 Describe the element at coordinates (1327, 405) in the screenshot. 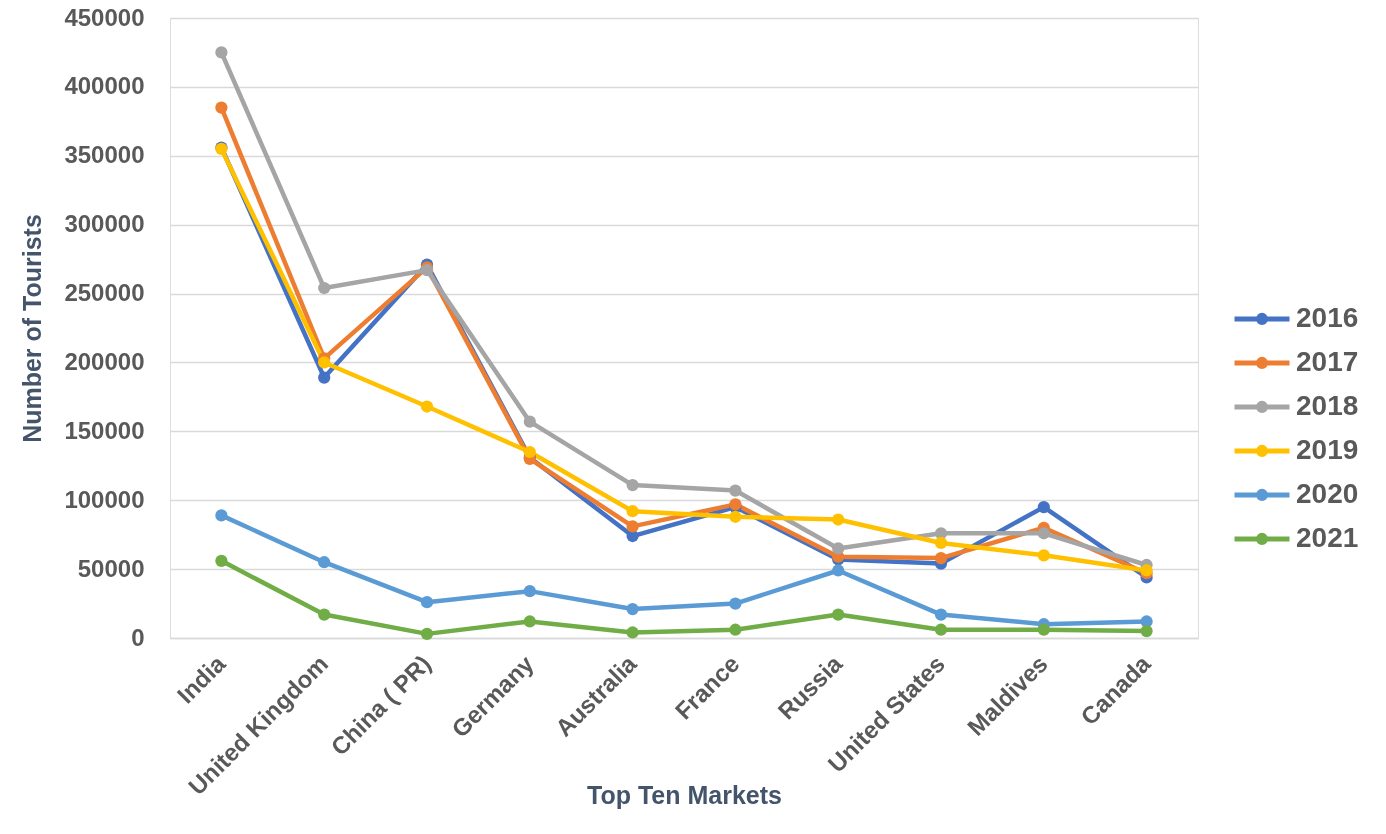

I see `legend-label: 2018` at that location.